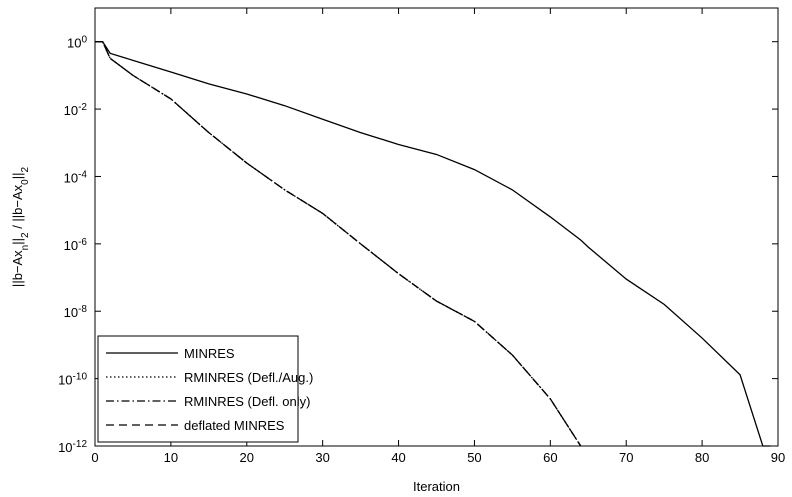 This screenshot has width=792, height=497. Describe the element at coordinates (322, 457) in the screenshot. I see `x-tick-label: 30` at that location.